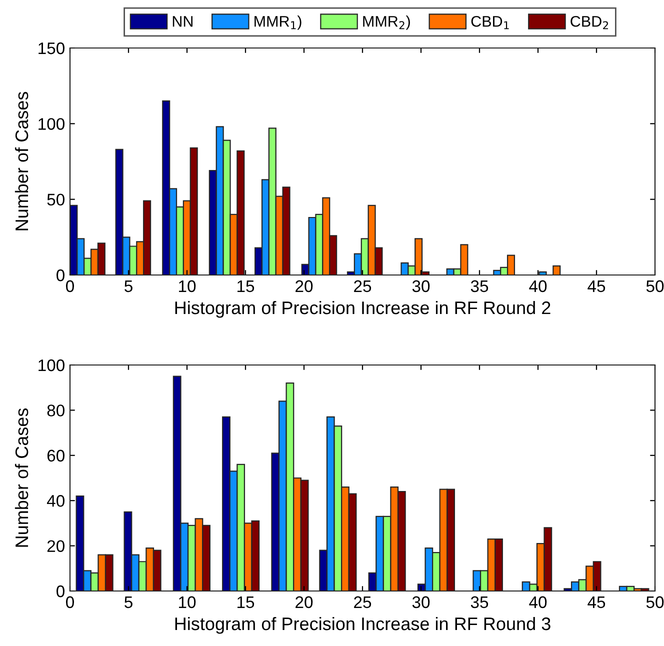  What do you see at coordinates (490, 23) in the screenshot?
I see `legend-label: CBD$_{1}$` at bounding box center [490, 23].